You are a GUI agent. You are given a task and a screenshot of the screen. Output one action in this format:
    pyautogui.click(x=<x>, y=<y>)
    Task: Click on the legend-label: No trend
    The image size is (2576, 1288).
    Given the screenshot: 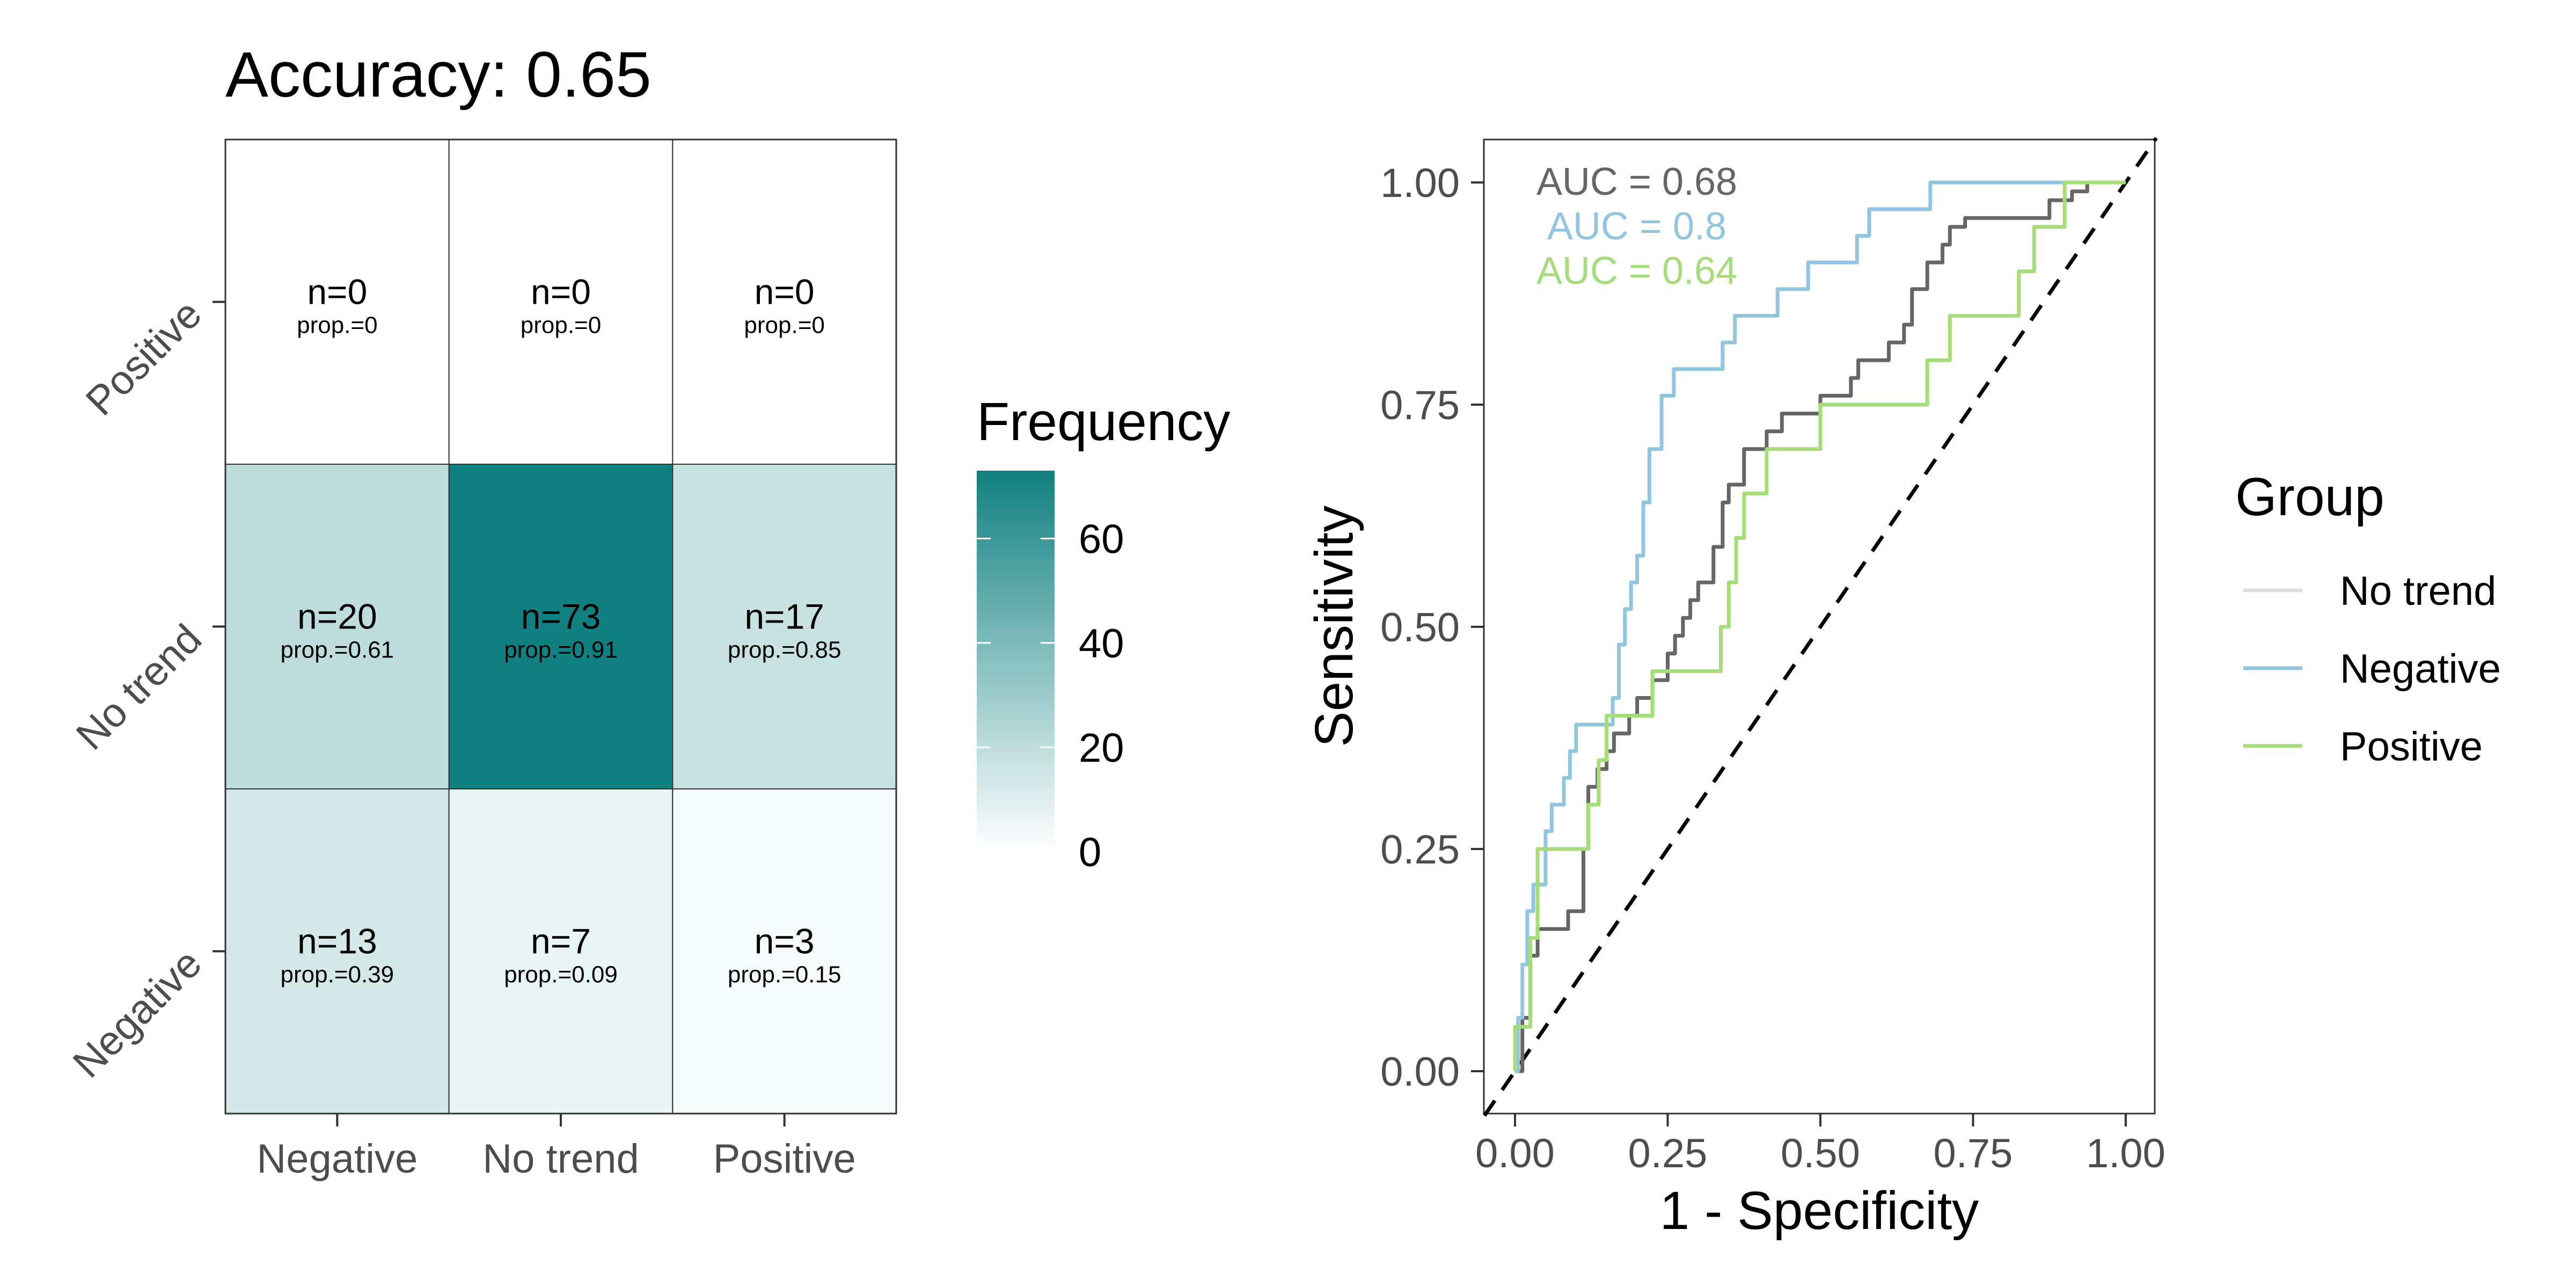 What is the action you would take?
    pyautogui.click(x=2418, y=591)
    